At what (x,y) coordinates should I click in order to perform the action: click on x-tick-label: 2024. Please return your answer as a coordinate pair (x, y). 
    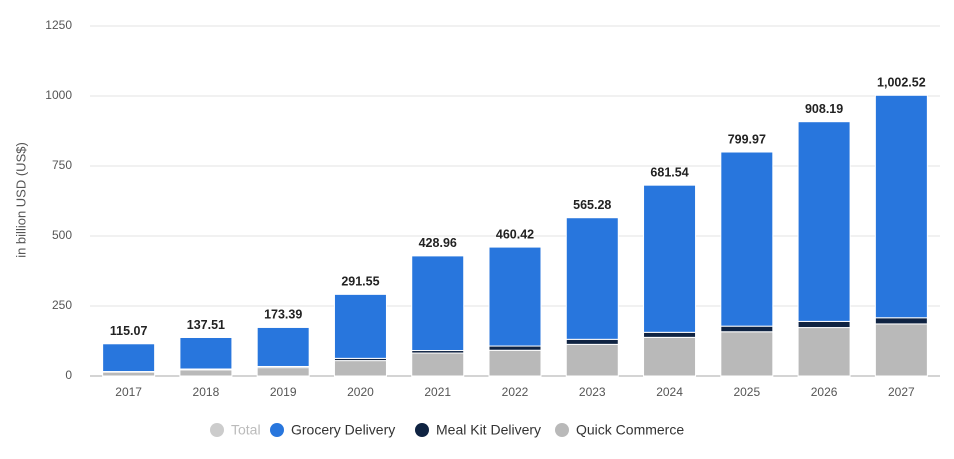
    Looking at the image, I should click on (669, 392).